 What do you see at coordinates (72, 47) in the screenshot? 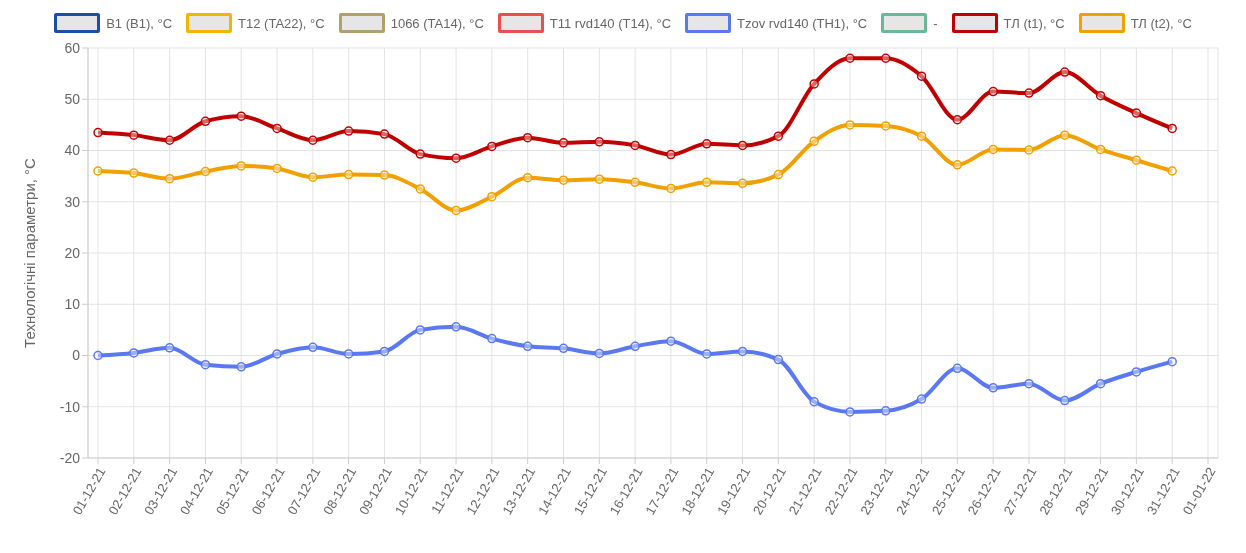
I see `y-tick-label: 60` at bounding box center [72, 47].